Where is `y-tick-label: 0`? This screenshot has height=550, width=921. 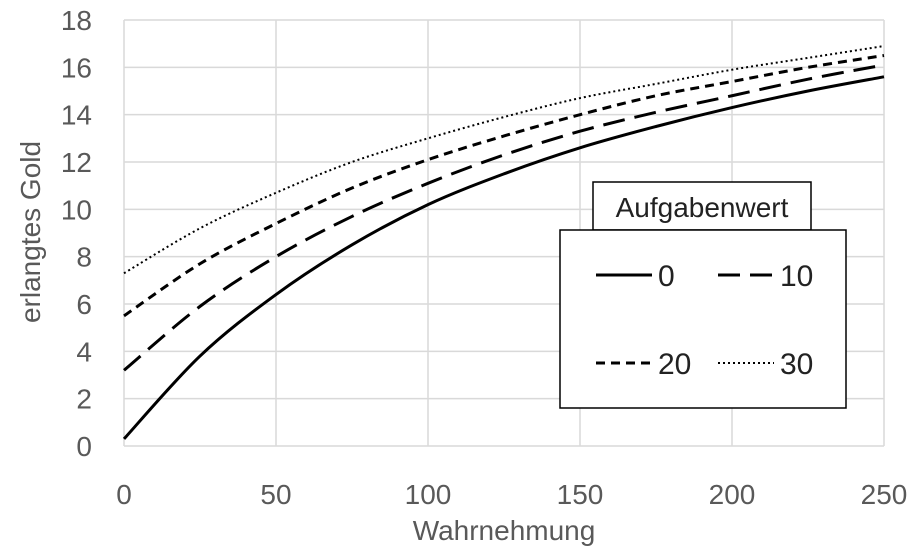
y-tick-label: 0 is located at coordinates (84, 446).